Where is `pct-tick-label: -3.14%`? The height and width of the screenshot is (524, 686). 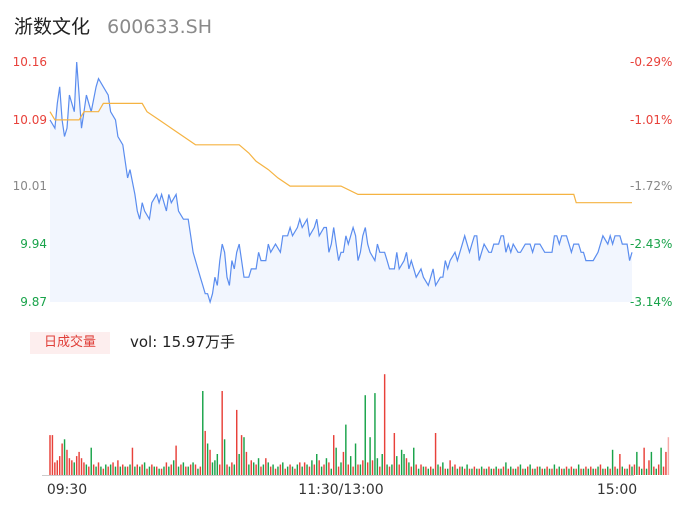 pct-tick-label: -3.14% is located at coordinates (651, 302).